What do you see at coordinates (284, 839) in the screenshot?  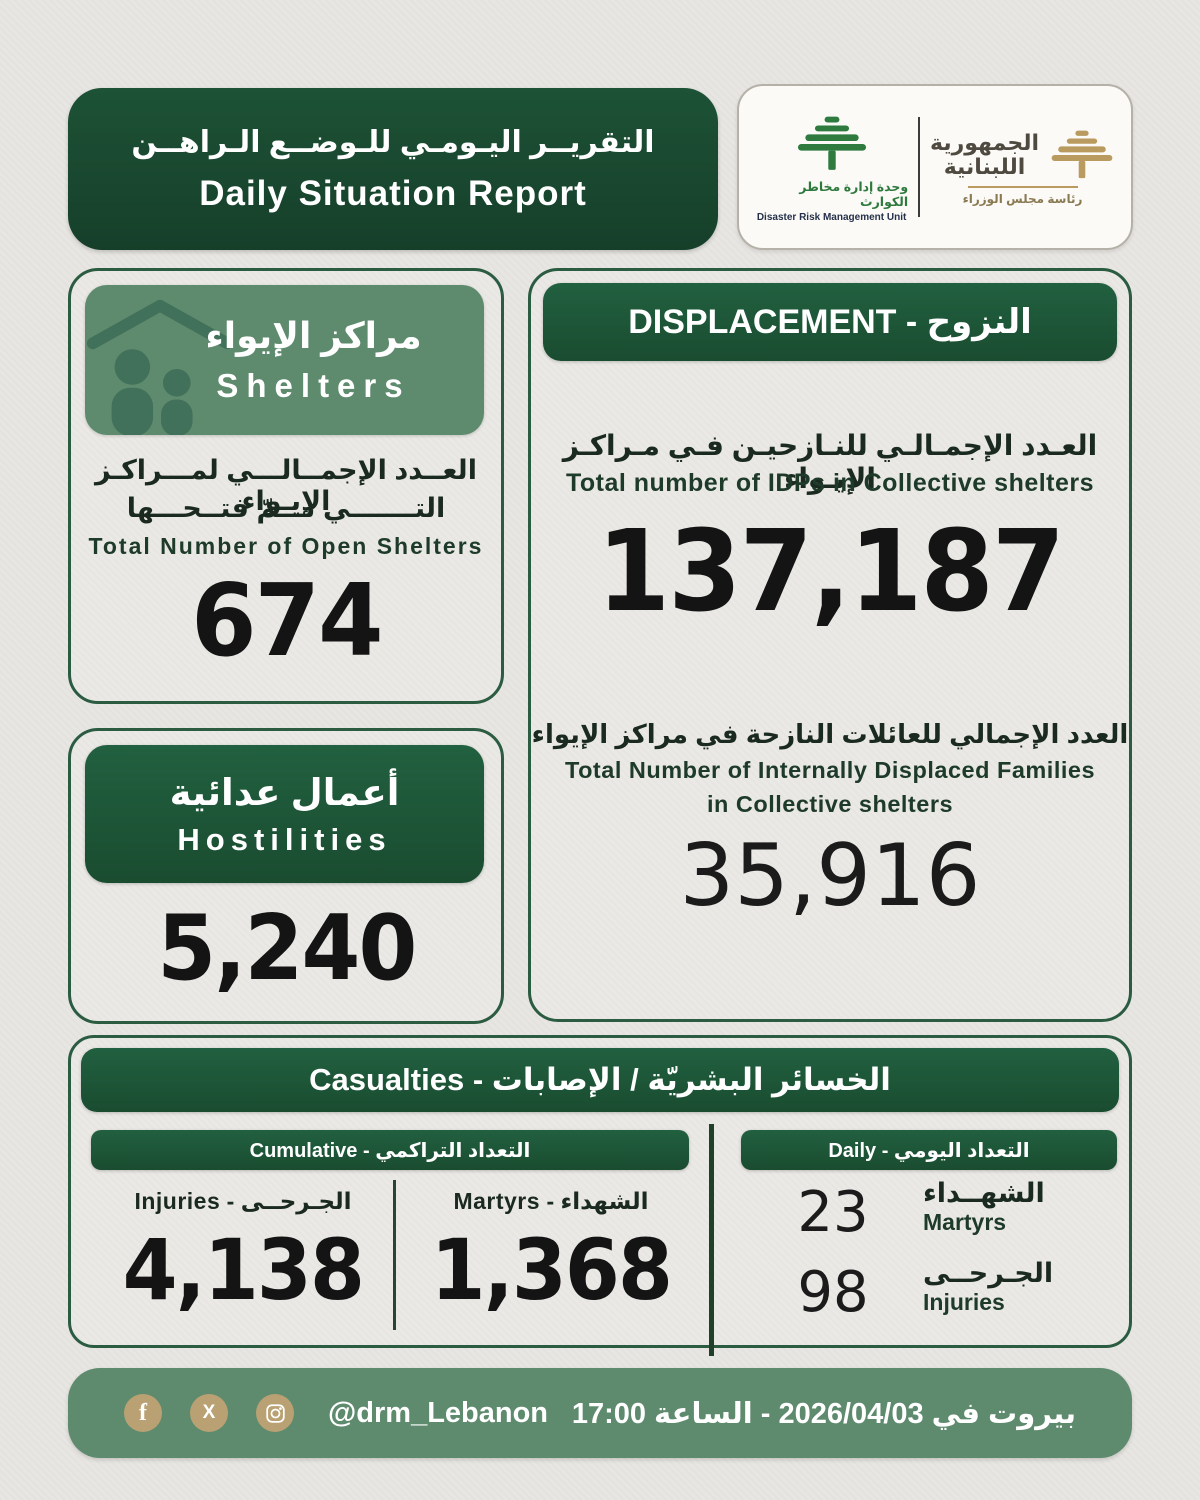 I see `hostilities-title-english: Hostilities` at bounding box center [284, 839].